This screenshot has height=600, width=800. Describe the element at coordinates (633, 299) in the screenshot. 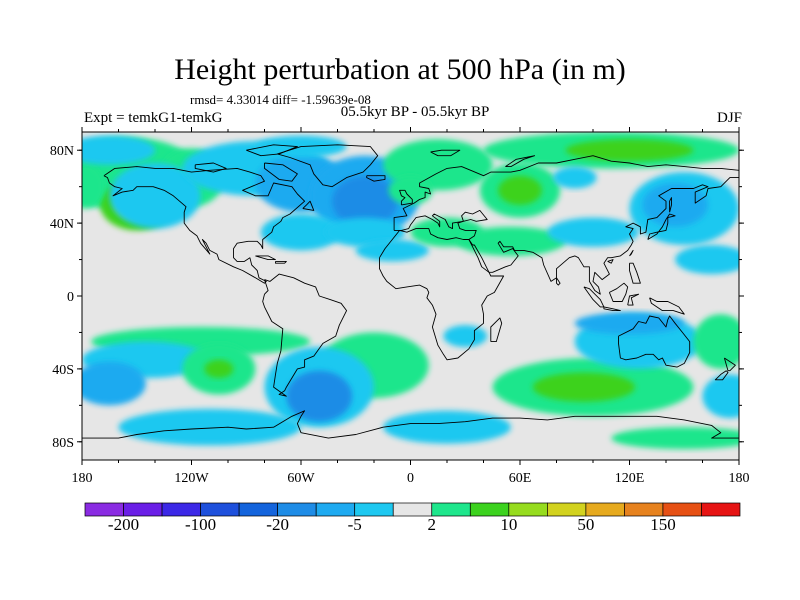

I see `sulawesi-coastline` at that location.